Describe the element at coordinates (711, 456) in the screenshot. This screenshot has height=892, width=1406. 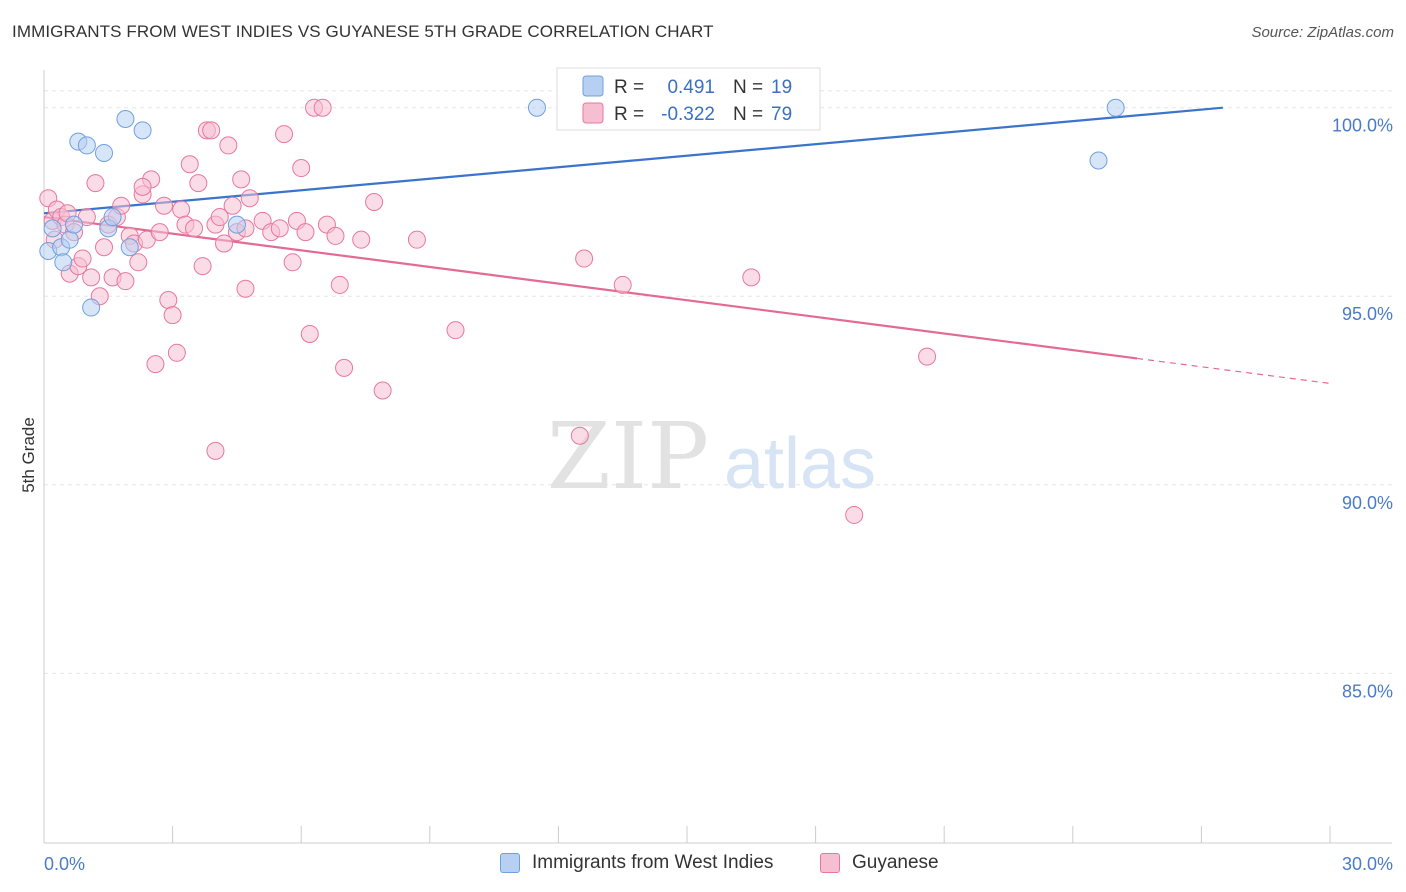
I see `watermark: ZIP atlas` at that location.